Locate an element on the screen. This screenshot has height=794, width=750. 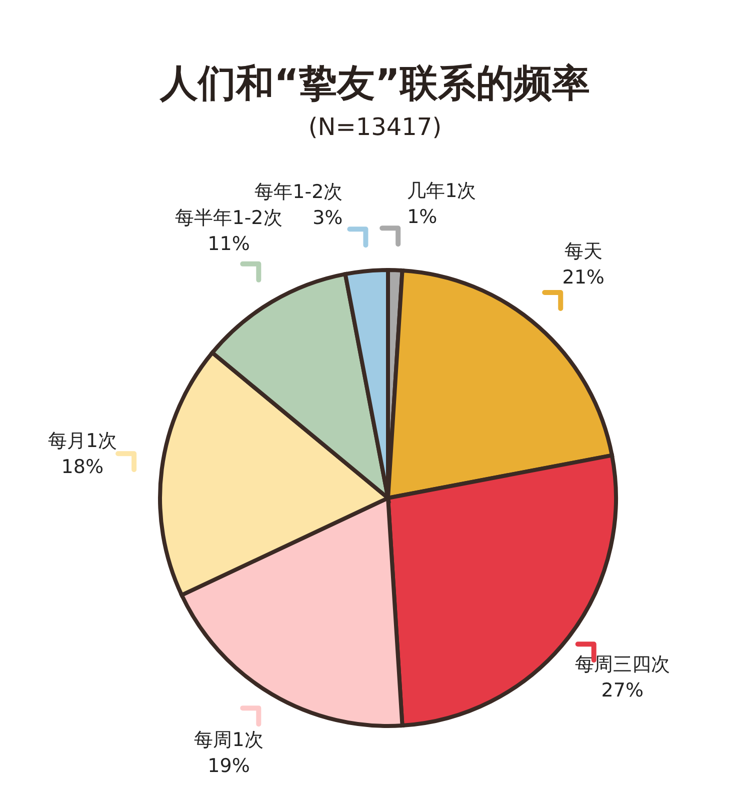
data-label: 27% is located at coordinates (622, 691).